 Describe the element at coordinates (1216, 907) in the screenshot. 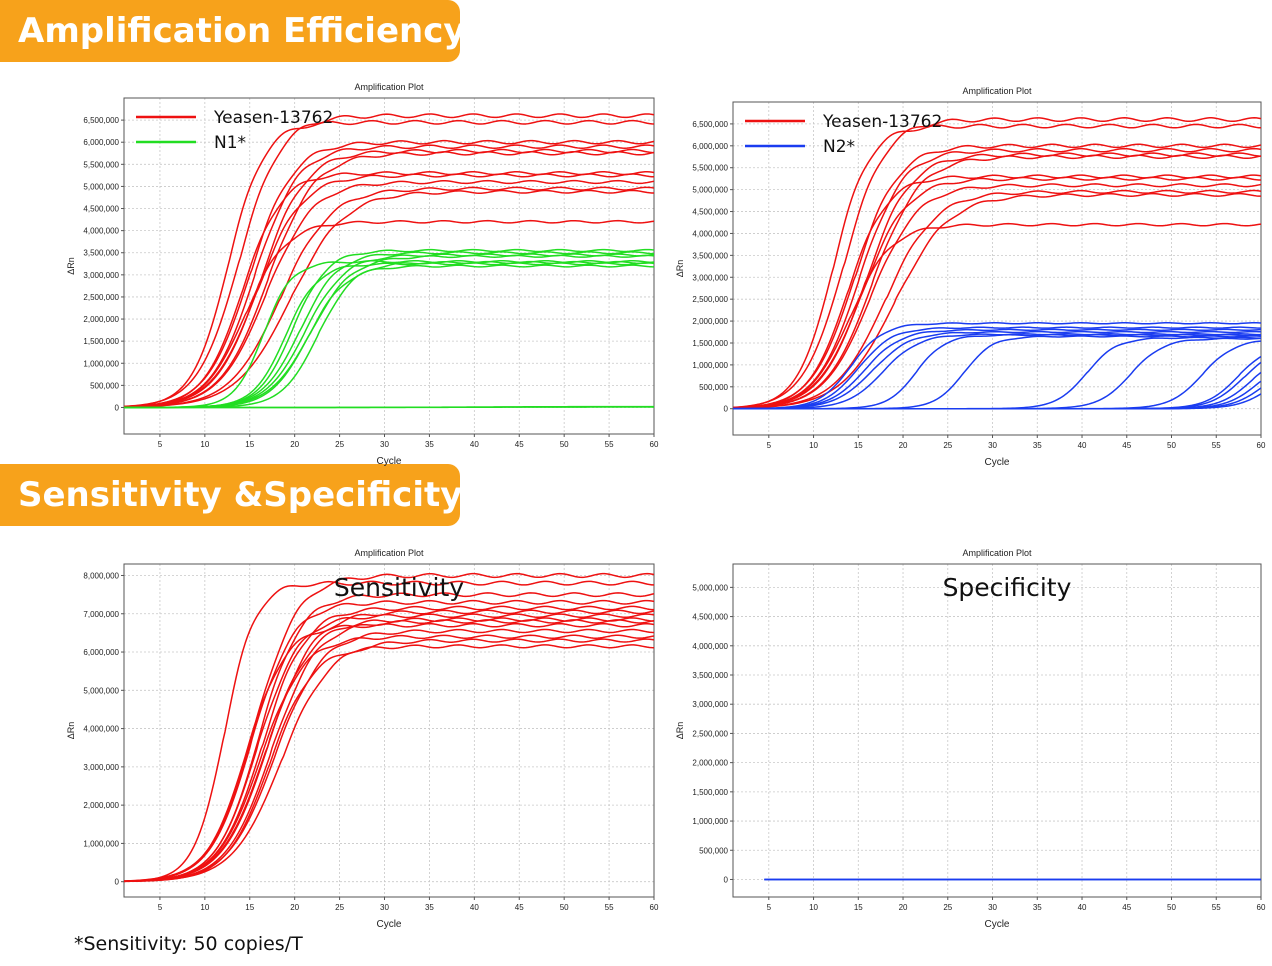

I see `x-tick-label: 55` at that location.